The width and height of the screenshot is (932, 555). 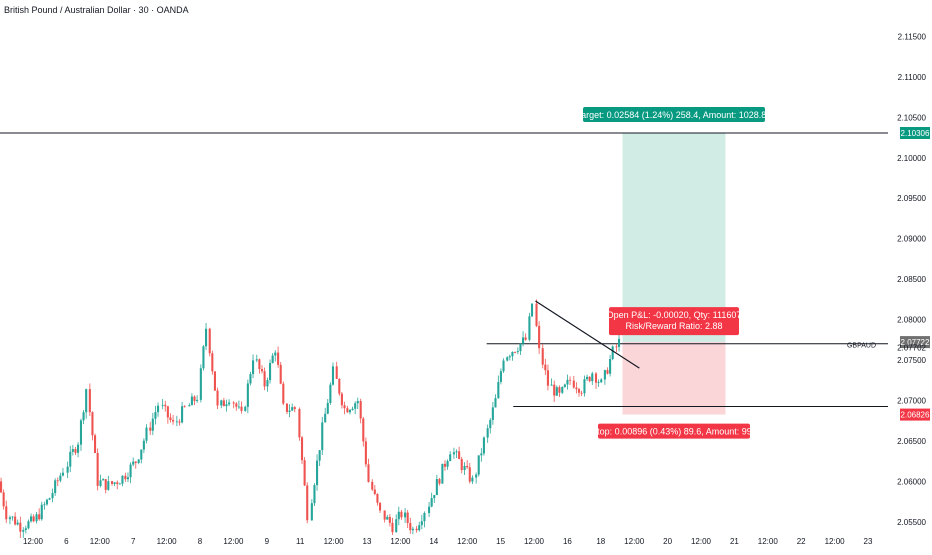 I want to click on price-axis, so click(x=910, y=275).